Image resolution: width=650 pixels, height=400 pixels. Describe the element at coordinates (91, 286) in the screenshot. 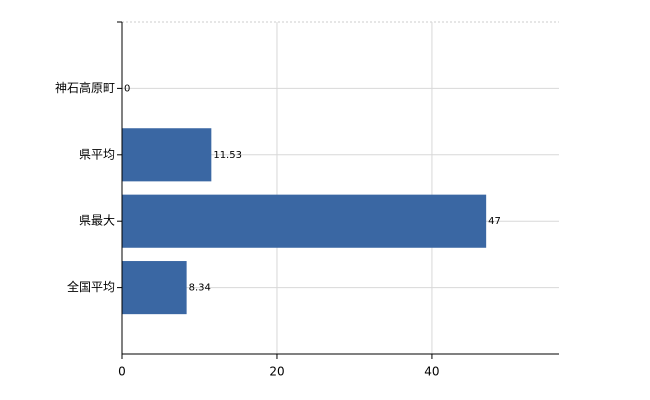

I see `y-tick-label: 全国平均` at that location.